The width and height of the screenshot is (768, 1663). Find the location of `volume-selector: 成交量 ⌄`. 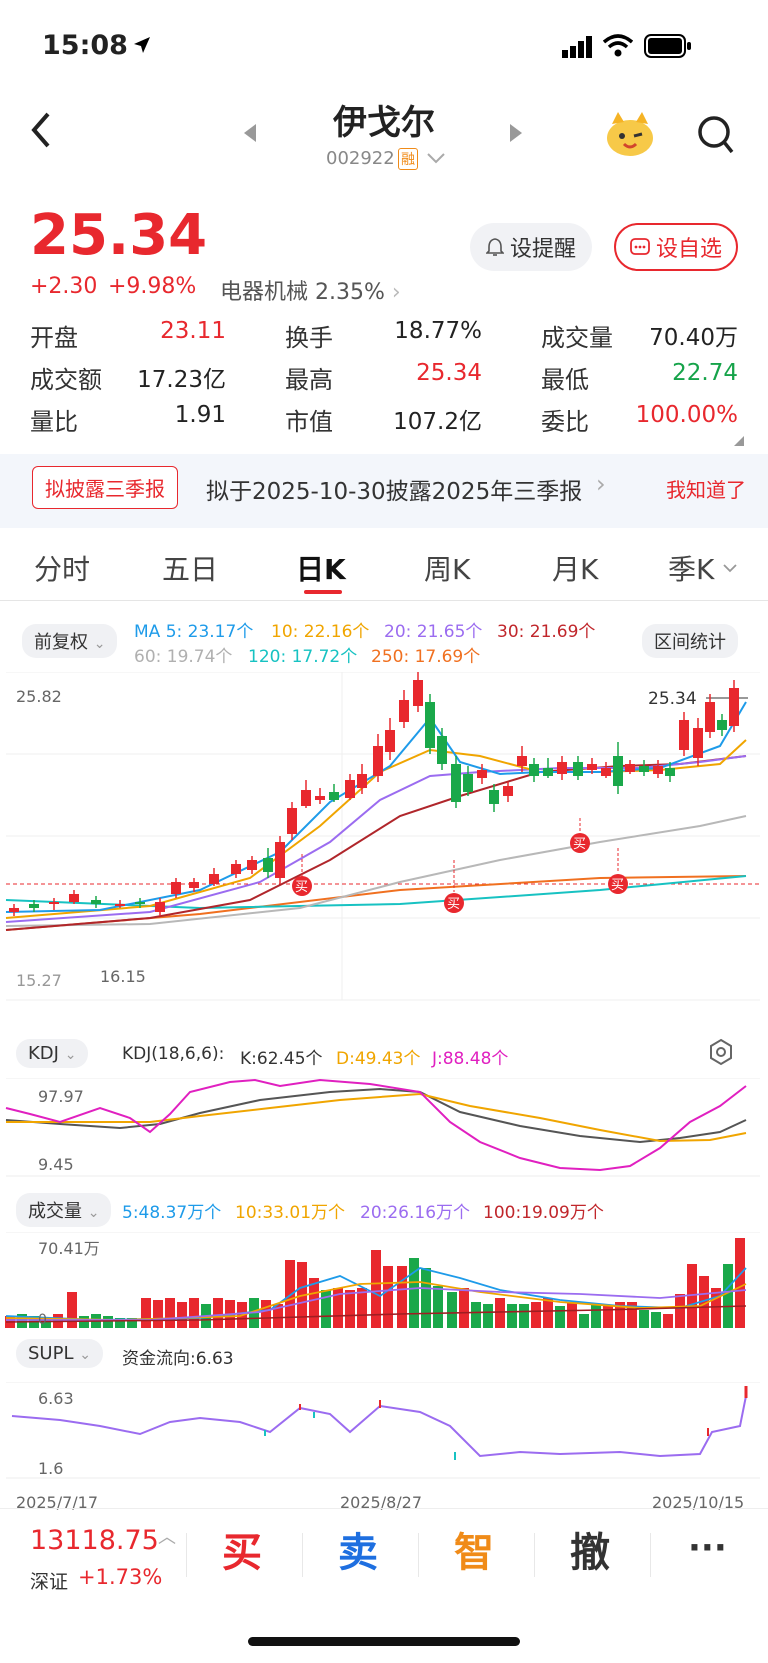

volume-selector: 成交量 ⌄ is located at coordinates (64, 1210).